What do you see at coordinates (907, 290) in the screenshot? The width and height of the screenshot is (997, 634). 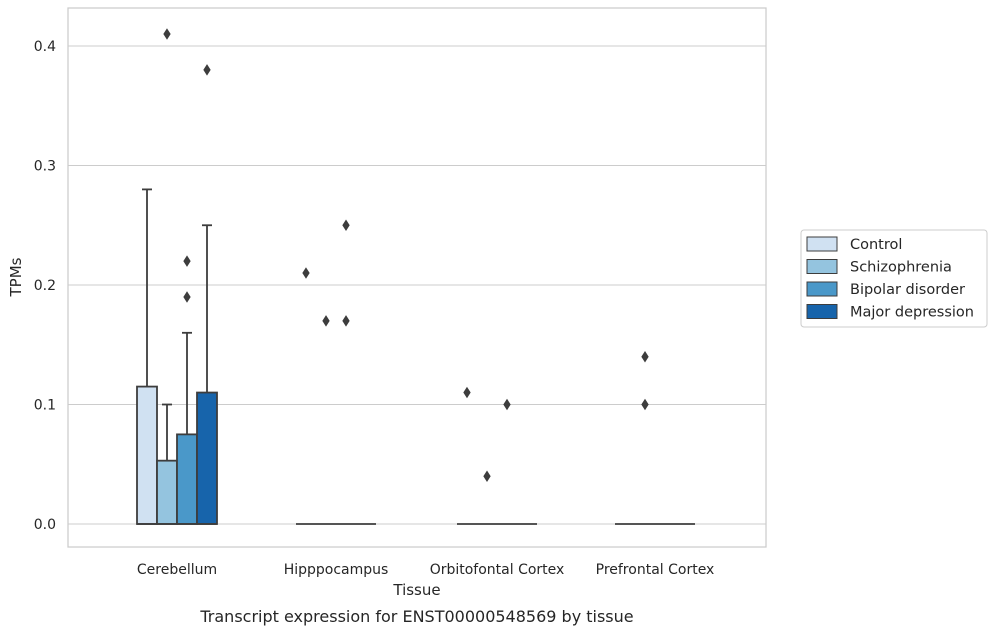 I see `legend-label: Bipolar disorder` at bounding box center [907, 290].